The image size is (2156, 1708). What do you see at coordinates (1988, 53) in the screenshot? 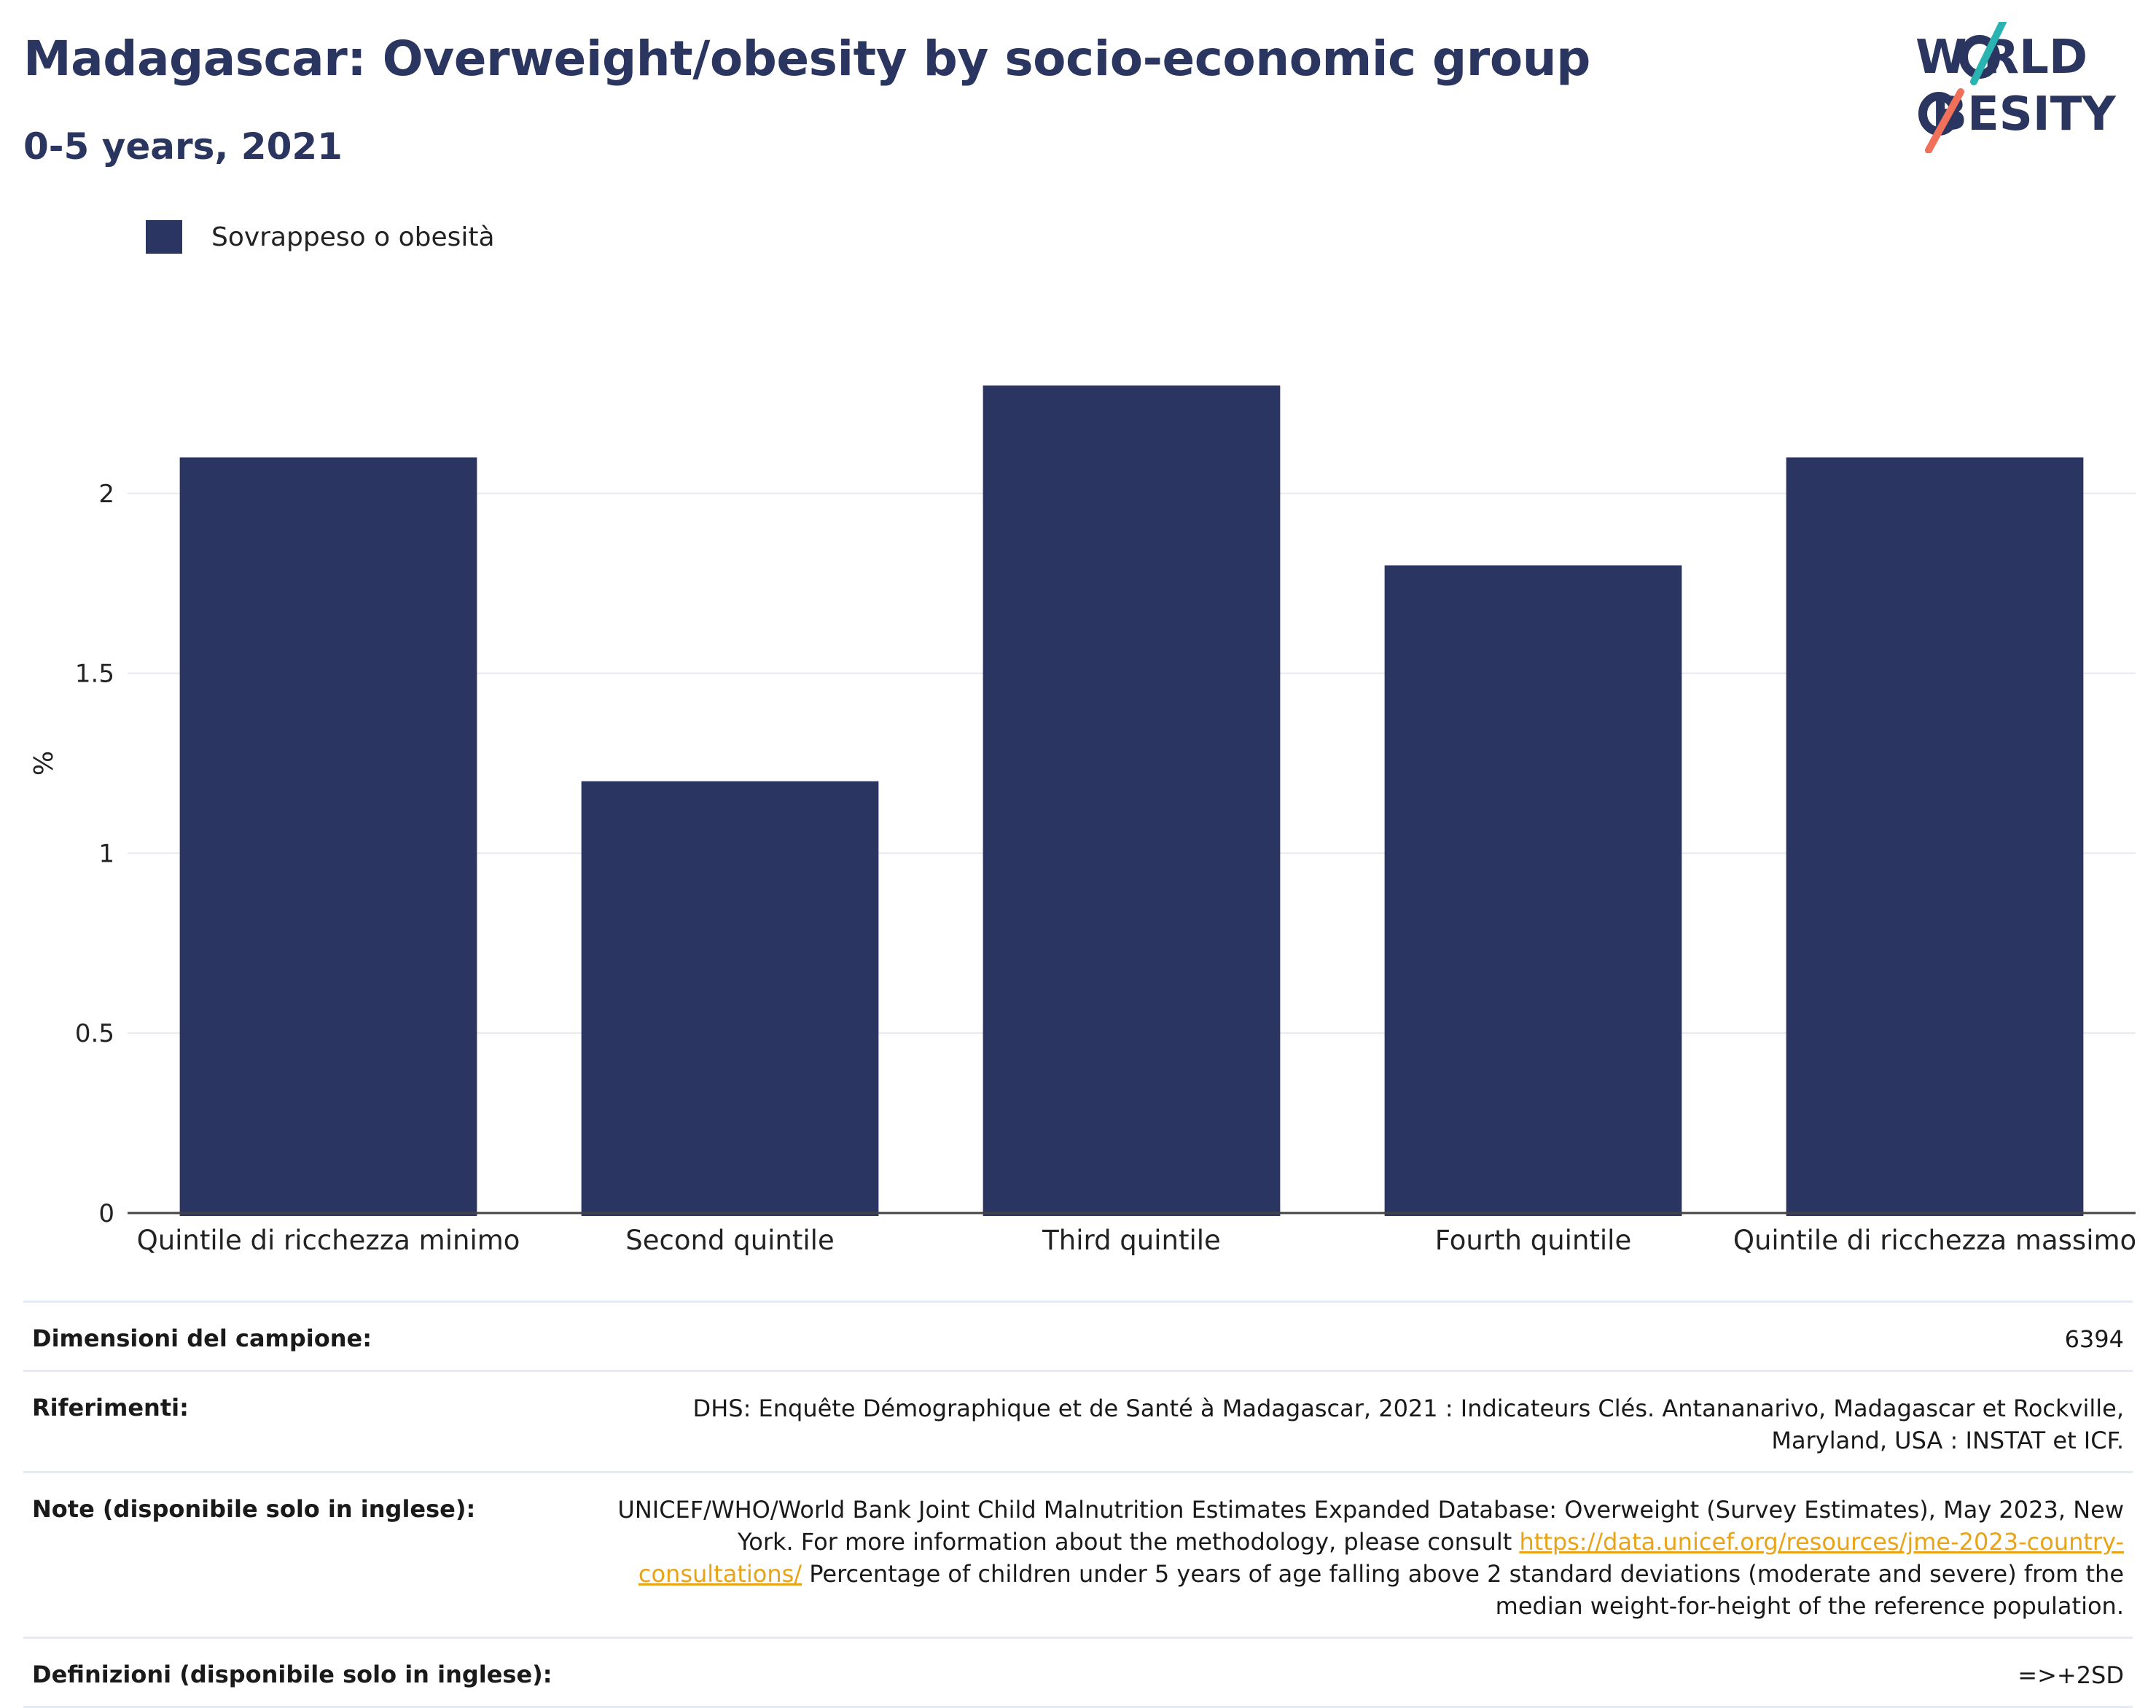
I see `logo-teal-slash` at bounding box center [1988, 53].